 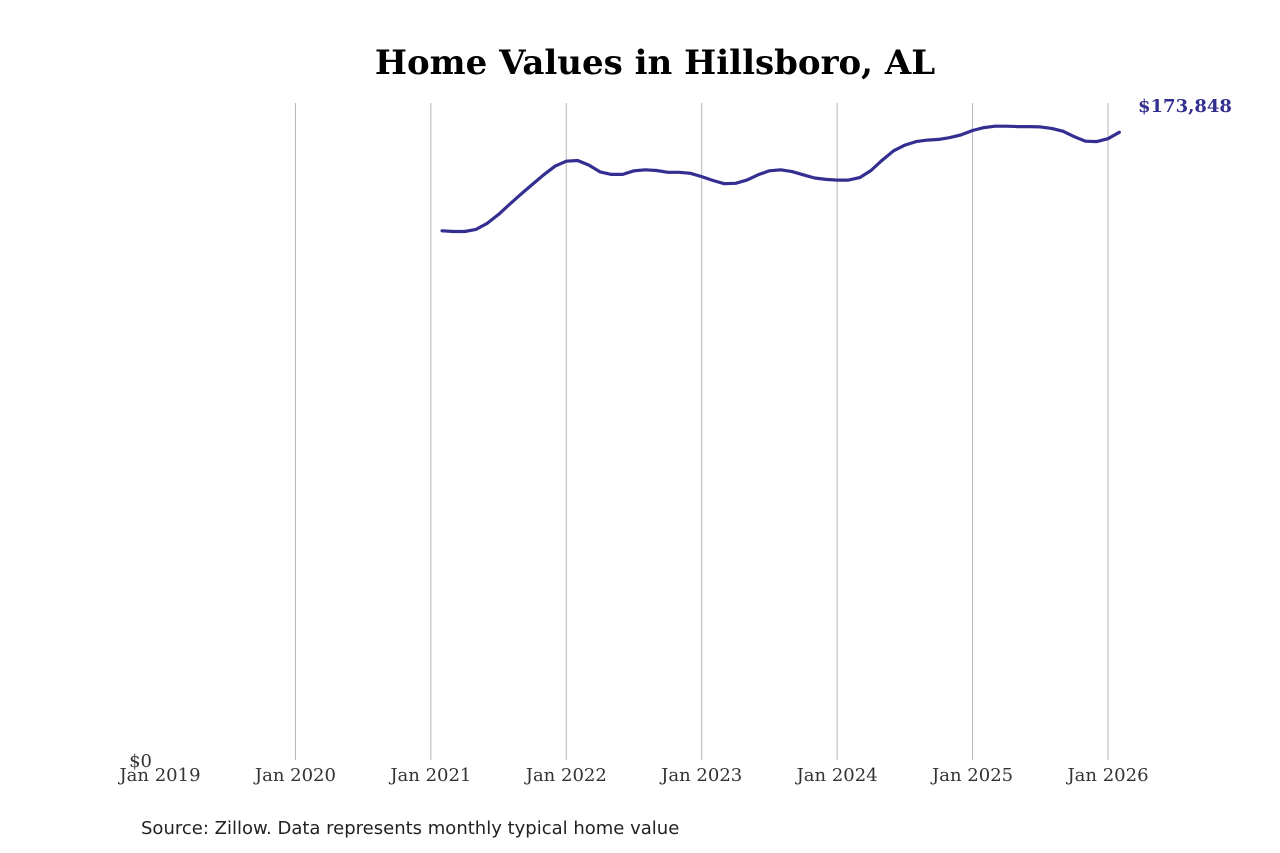 What do you see at coordinates (1106, 775) in the screenshot?
I see `x-tick-label: Jan 2026` at bounding box center [1106, 775].